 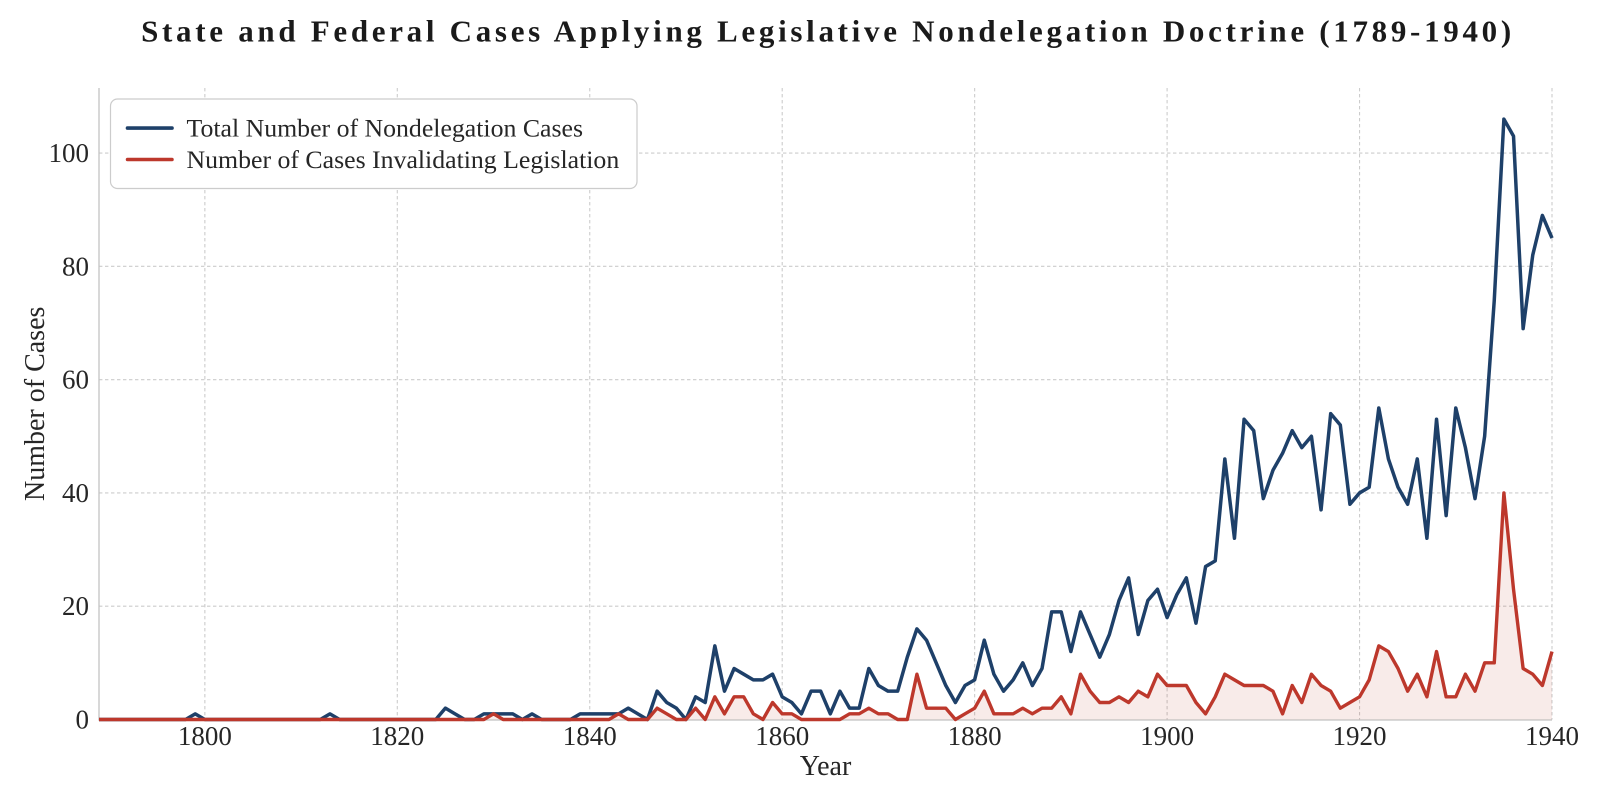 What do you see at coordinates (1360, 736) in the screenshot?
I see `svg-text: 1920` at bounding box center [1360, 736].